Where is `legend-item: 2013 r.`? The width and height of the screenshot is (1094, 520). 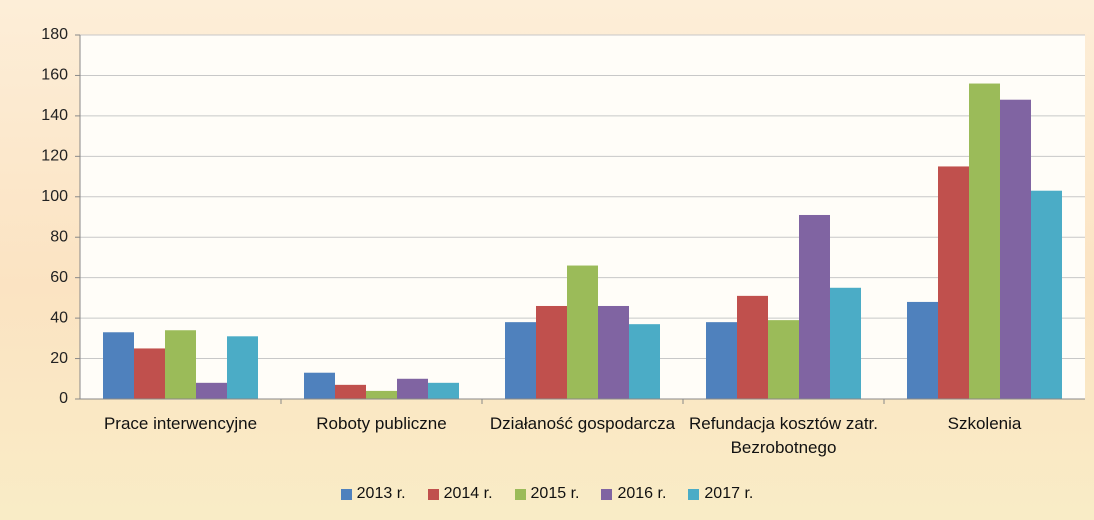 legend-item: 2013 r. is located at coordinates (373, 494).